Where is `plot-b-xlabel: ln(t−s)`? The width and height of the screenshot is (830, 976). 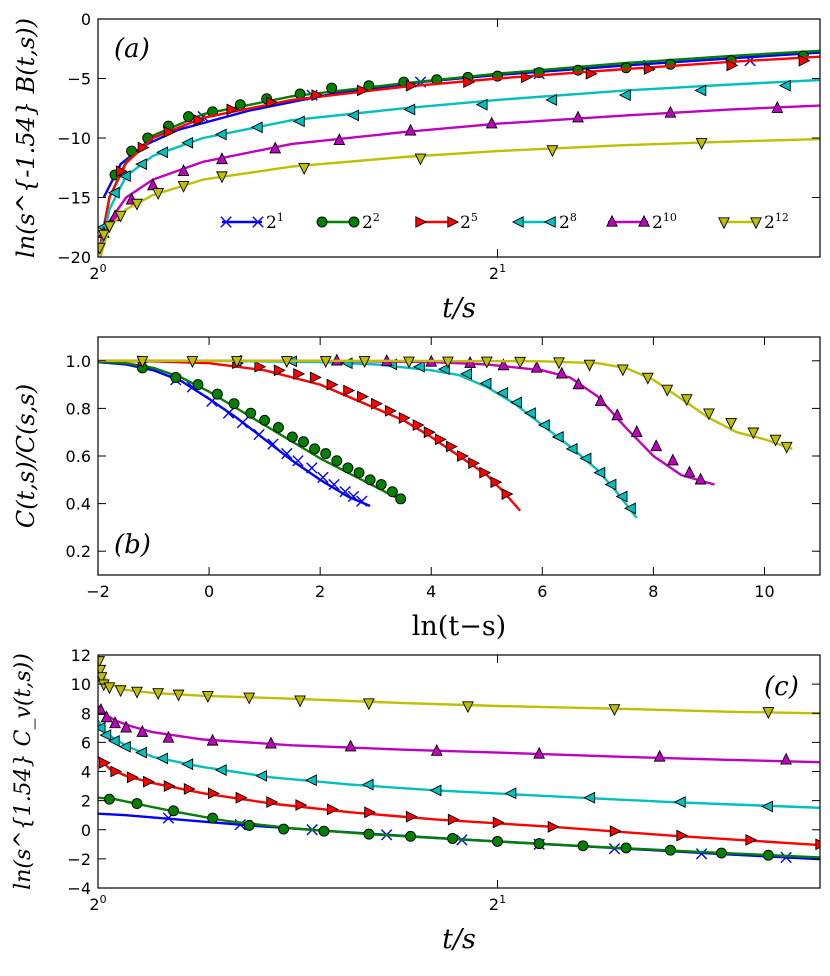
plot-b-xlabel: ln(t−s) is located at coordinates (459, 626).